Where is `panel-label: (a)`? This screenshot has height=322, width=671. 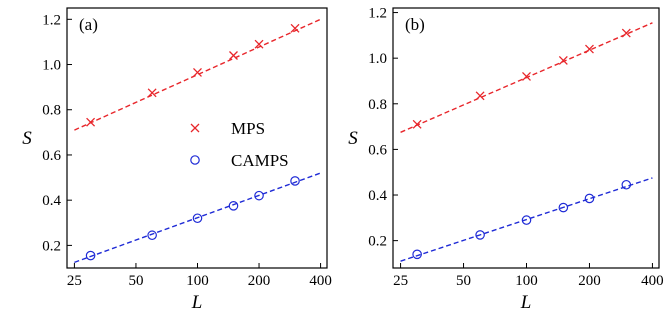
panel-label: (a) is located at coordinates (88, 24).